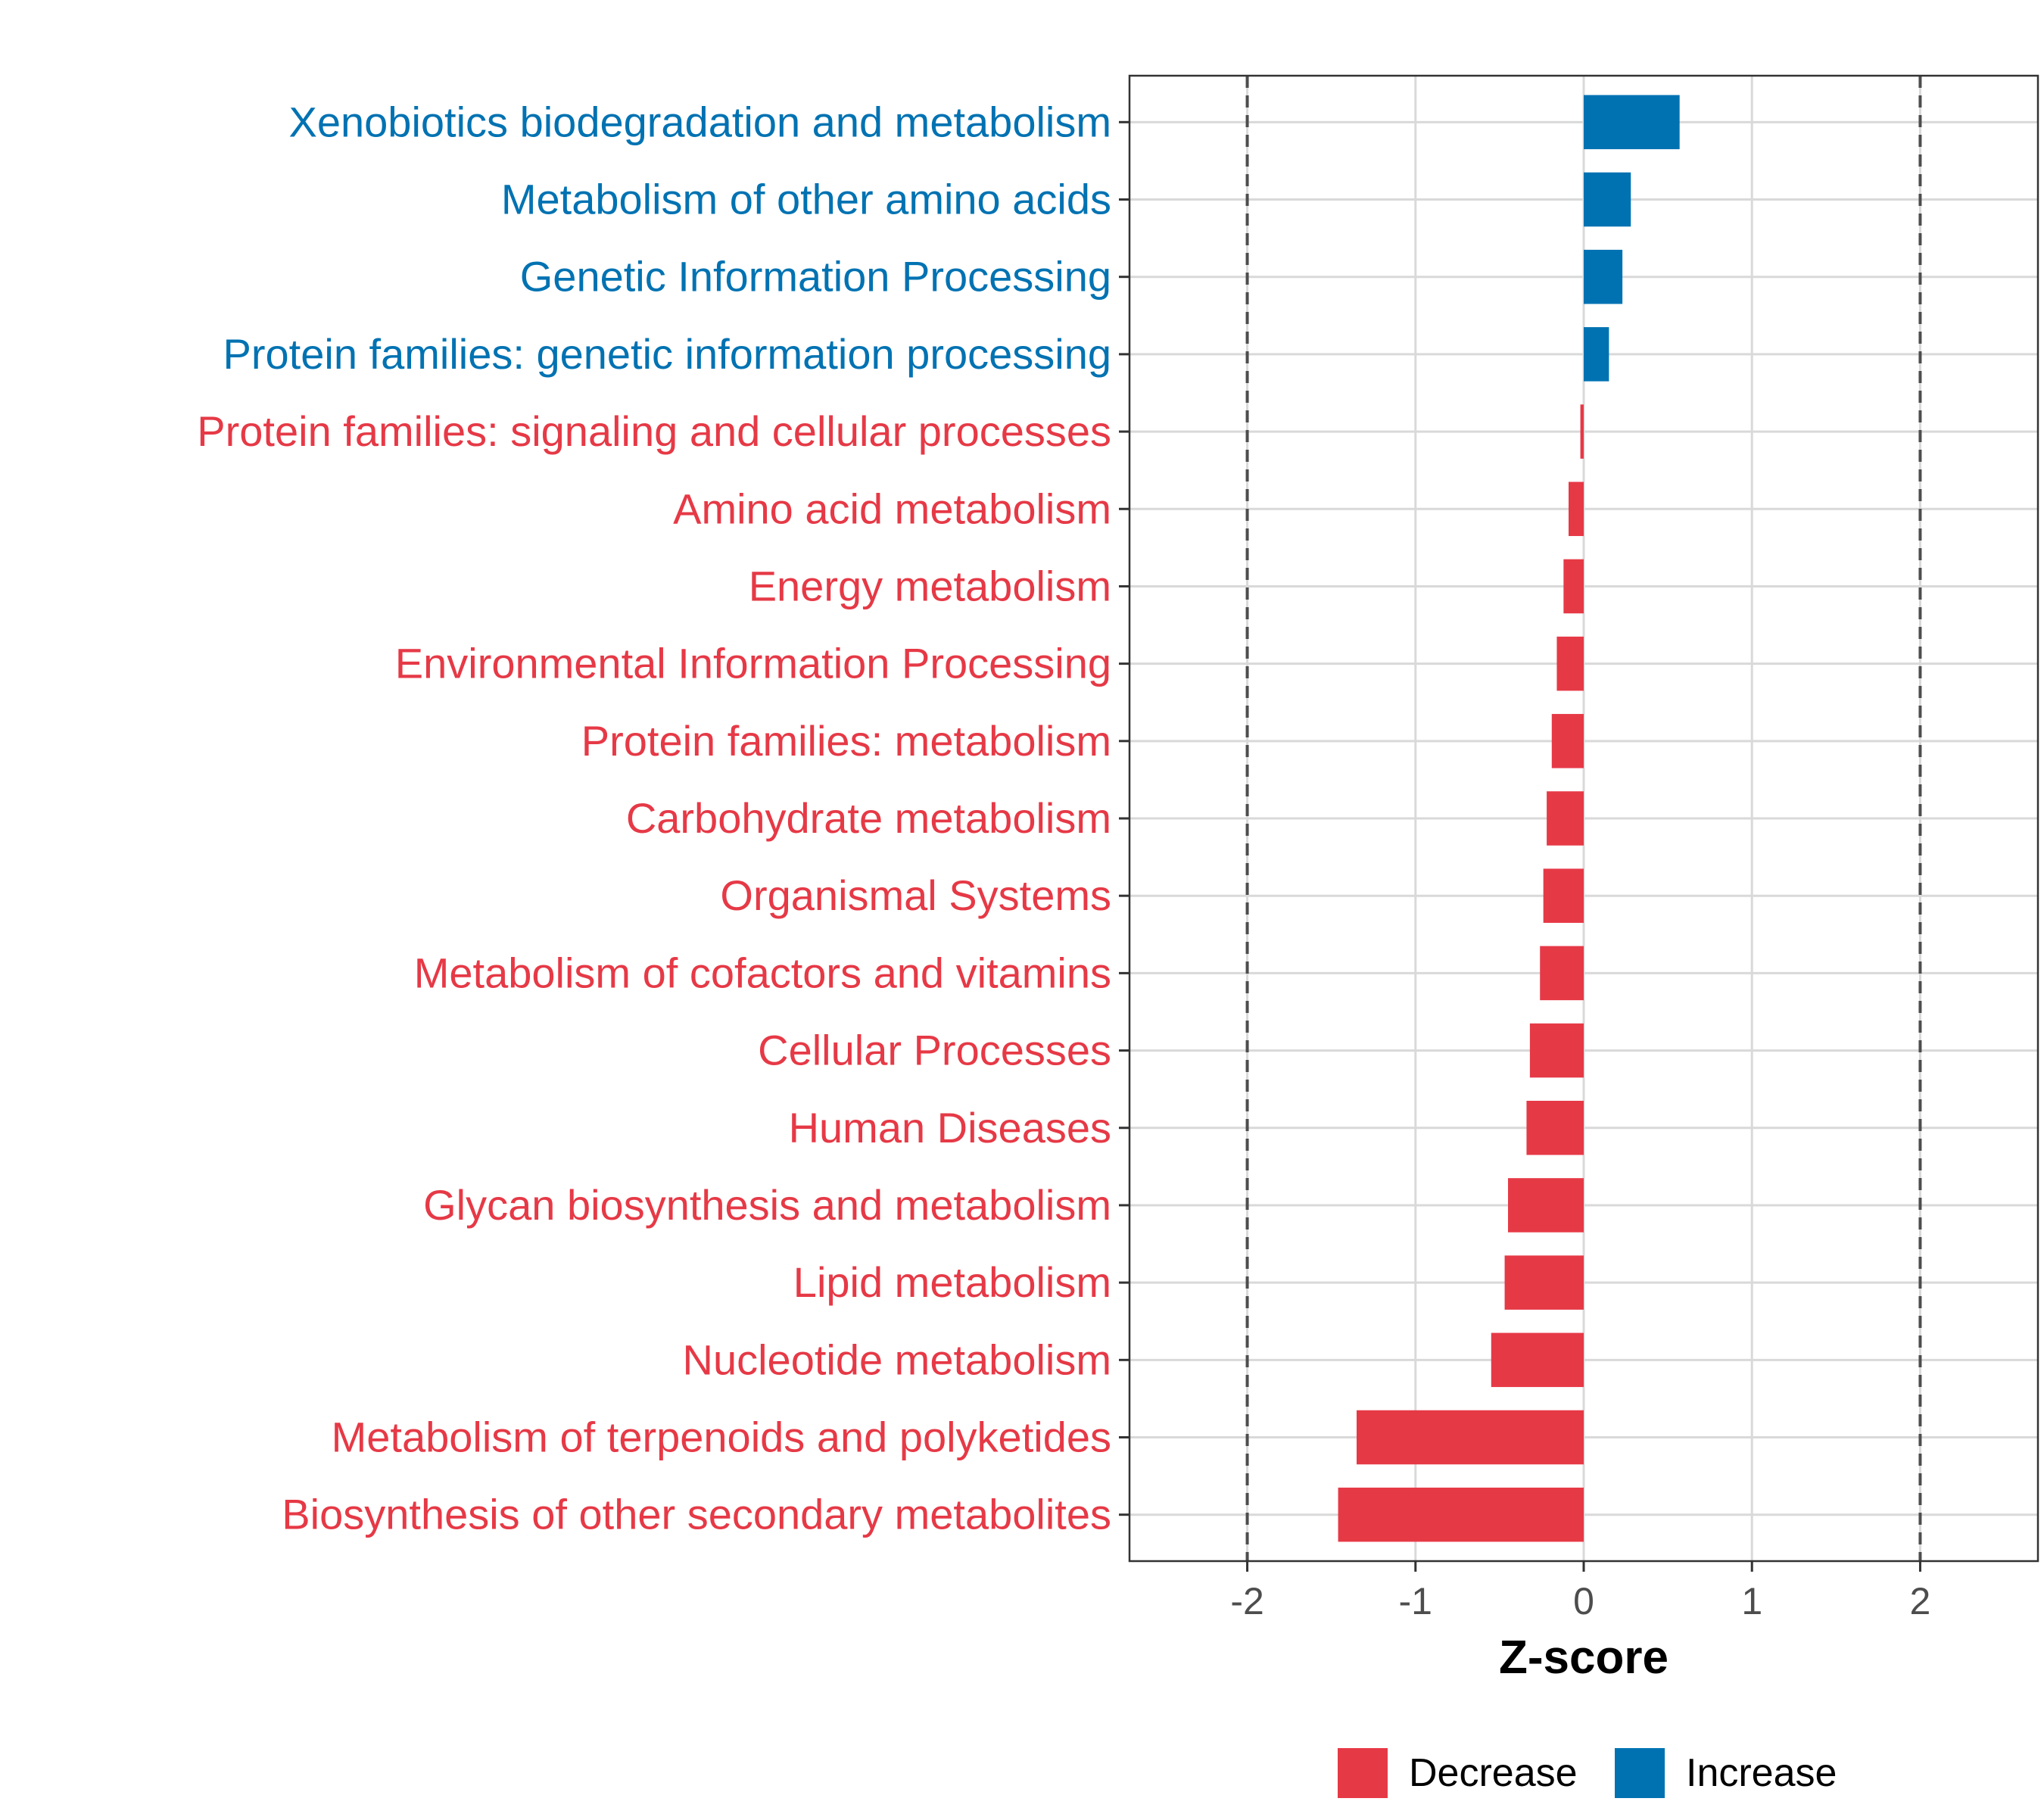  I want to click on x-tick-label: 0, so click(1584, 1601).